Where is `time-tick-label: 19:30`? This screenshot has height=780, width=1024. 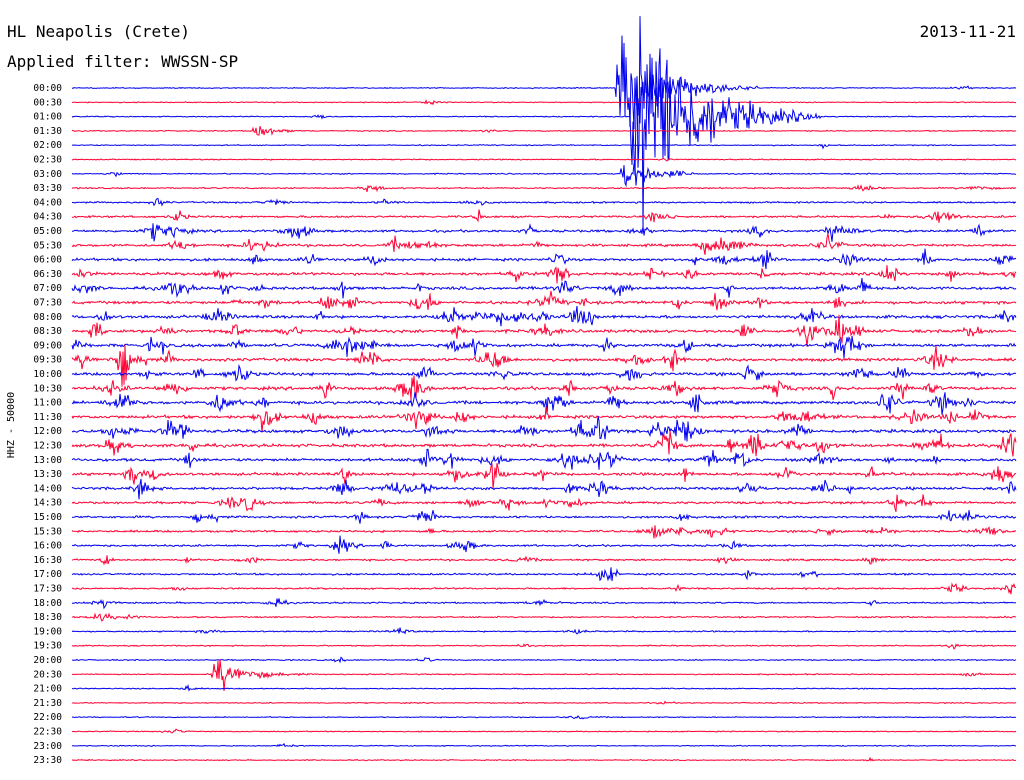
time-tick-label: 19:30 is located at coordinates (47, 646).